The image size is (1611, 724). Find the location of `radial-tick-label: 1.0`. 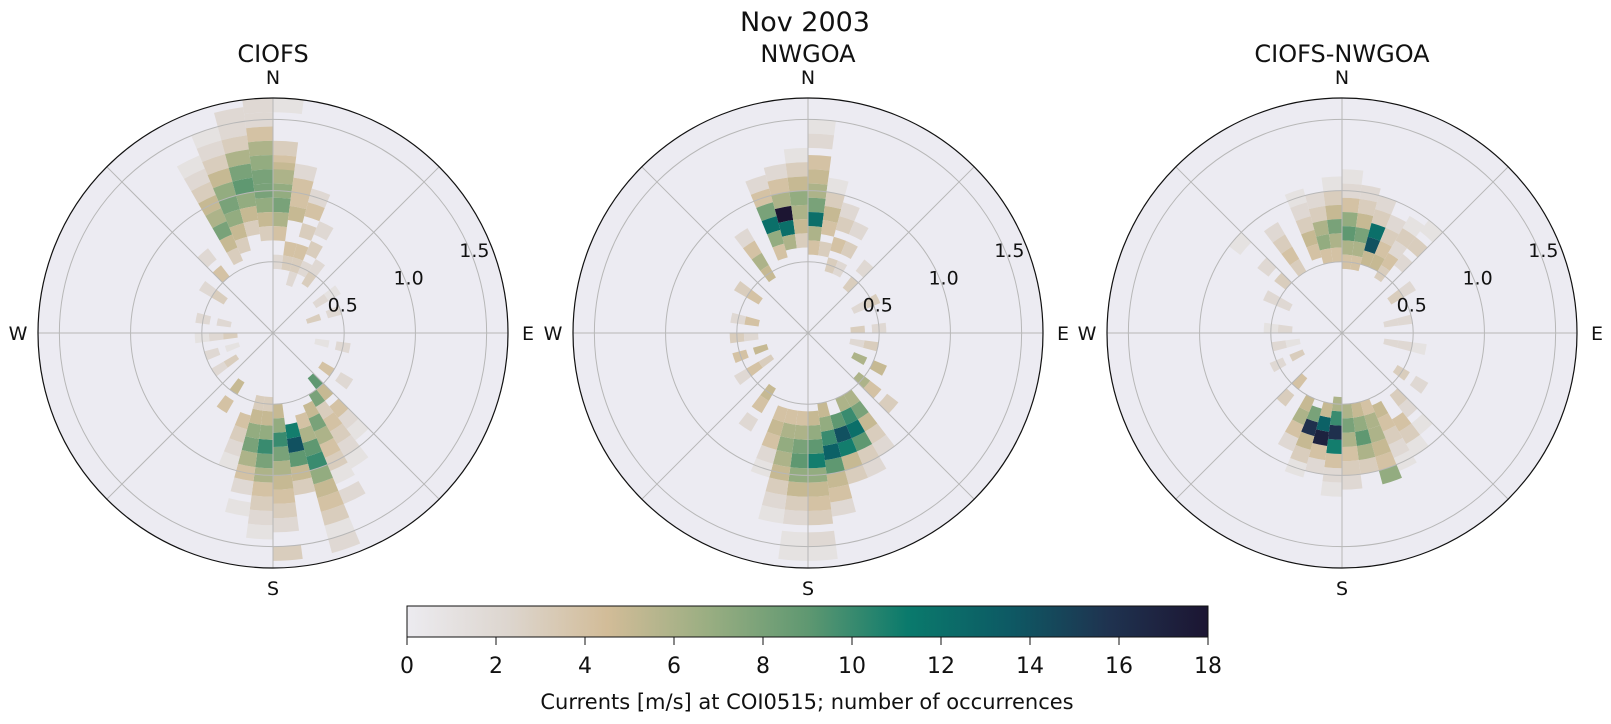

radial-tick-label: 1.0 is located at coordinates (943, 278).